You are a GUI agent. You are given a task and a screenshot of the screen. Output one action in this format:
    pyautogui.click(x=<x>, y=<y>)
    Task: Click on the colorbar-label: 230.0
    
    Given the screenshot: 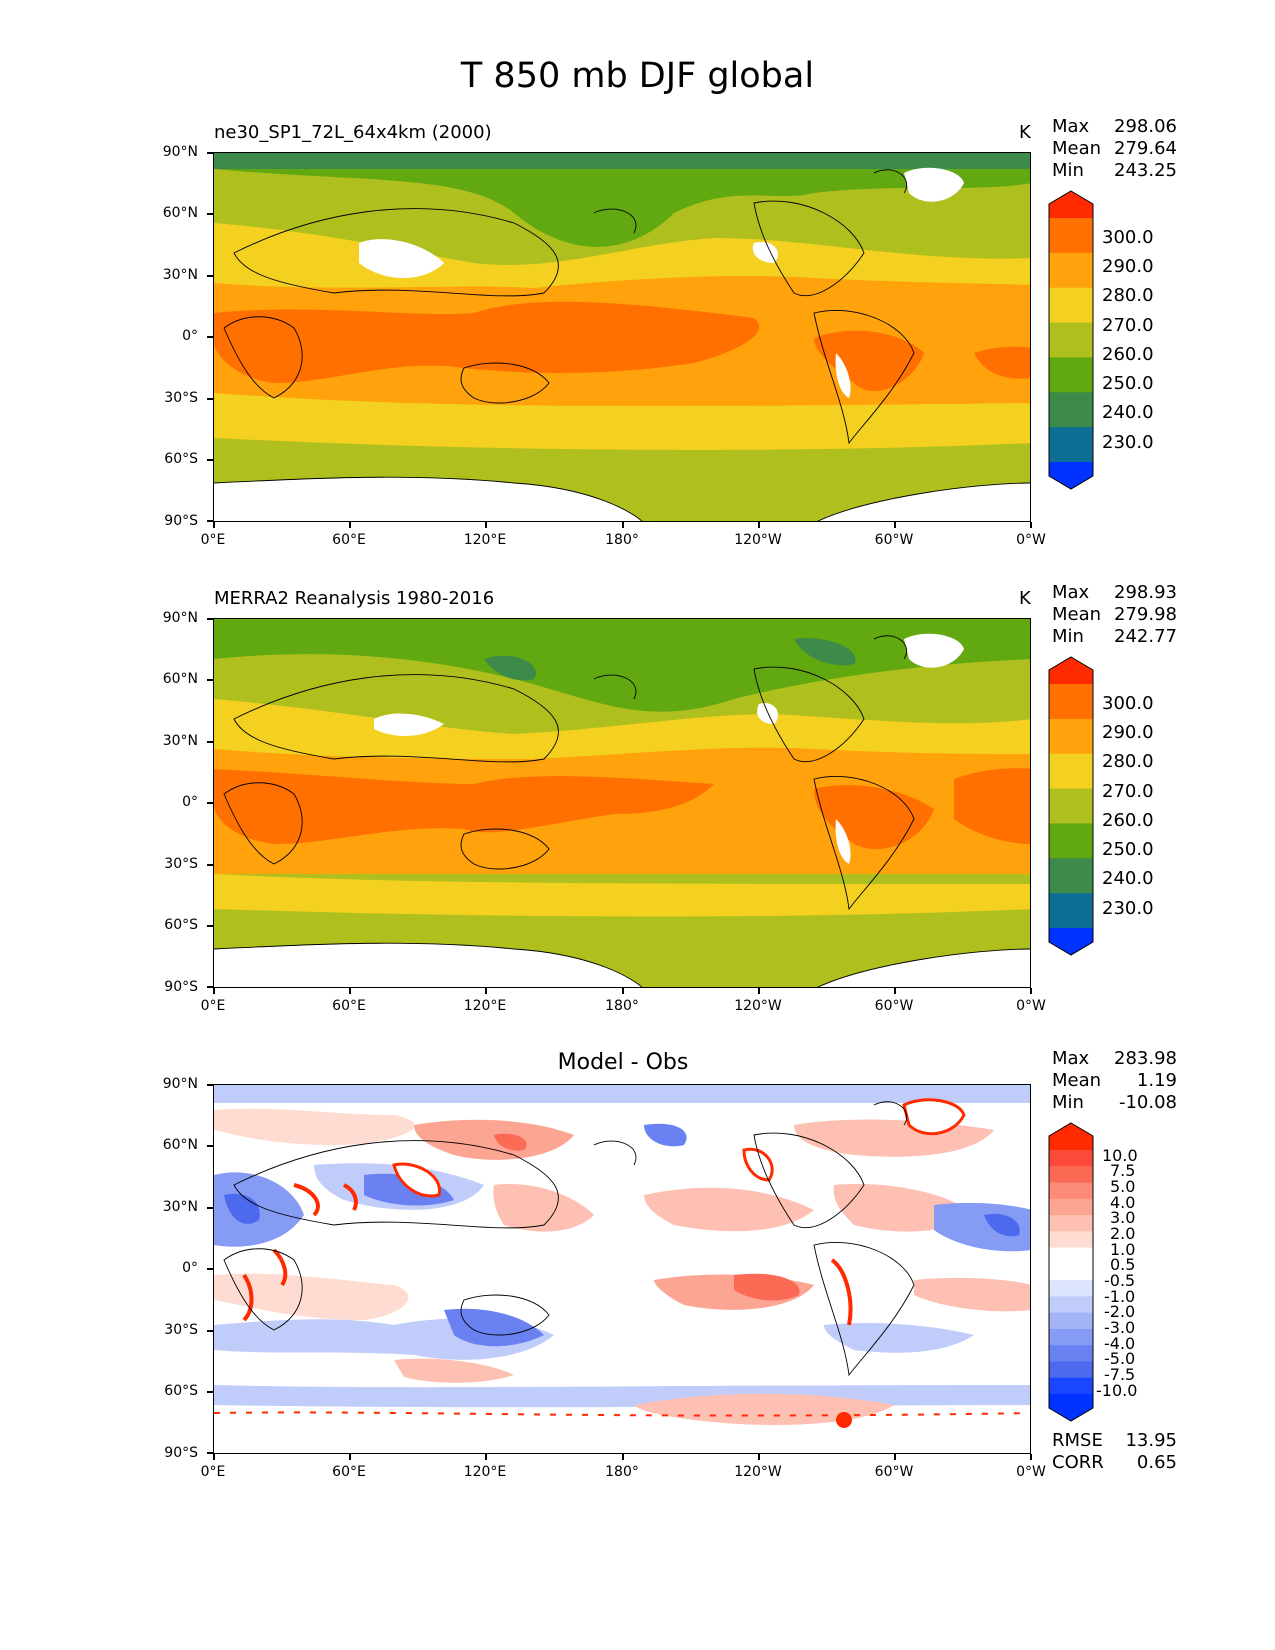 What is the action you would take?
    pyautogui.click(x=1128, y=908)
    